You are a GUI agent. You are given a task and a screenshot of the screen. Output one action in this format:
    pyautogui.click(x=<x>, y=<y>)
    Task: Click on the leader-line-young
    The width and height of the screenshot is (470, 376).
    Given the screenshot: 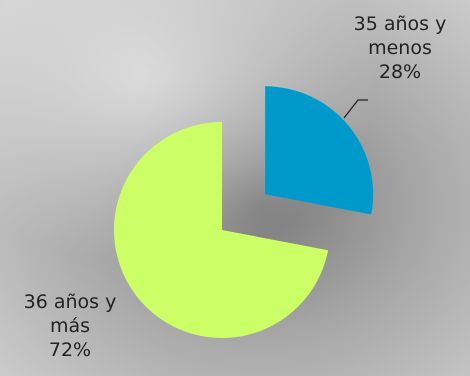 What is the action you would take?
    pyautogui.click(x=355, y=109)
    